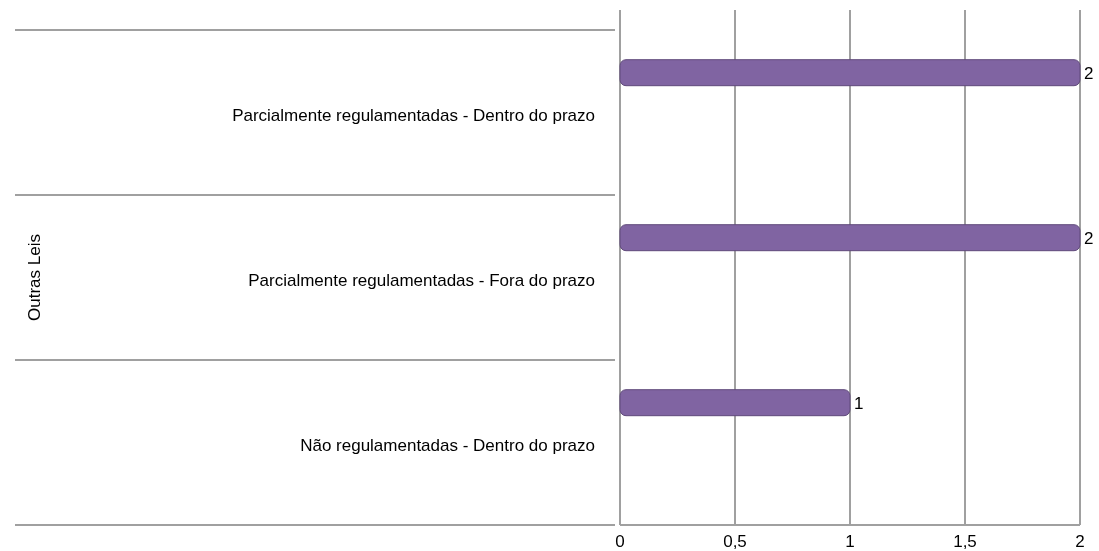  What do you see at coordinates (620, 541) in the screenshot?
I see `x-tick-label: 0` at bounding box center [620, 541].